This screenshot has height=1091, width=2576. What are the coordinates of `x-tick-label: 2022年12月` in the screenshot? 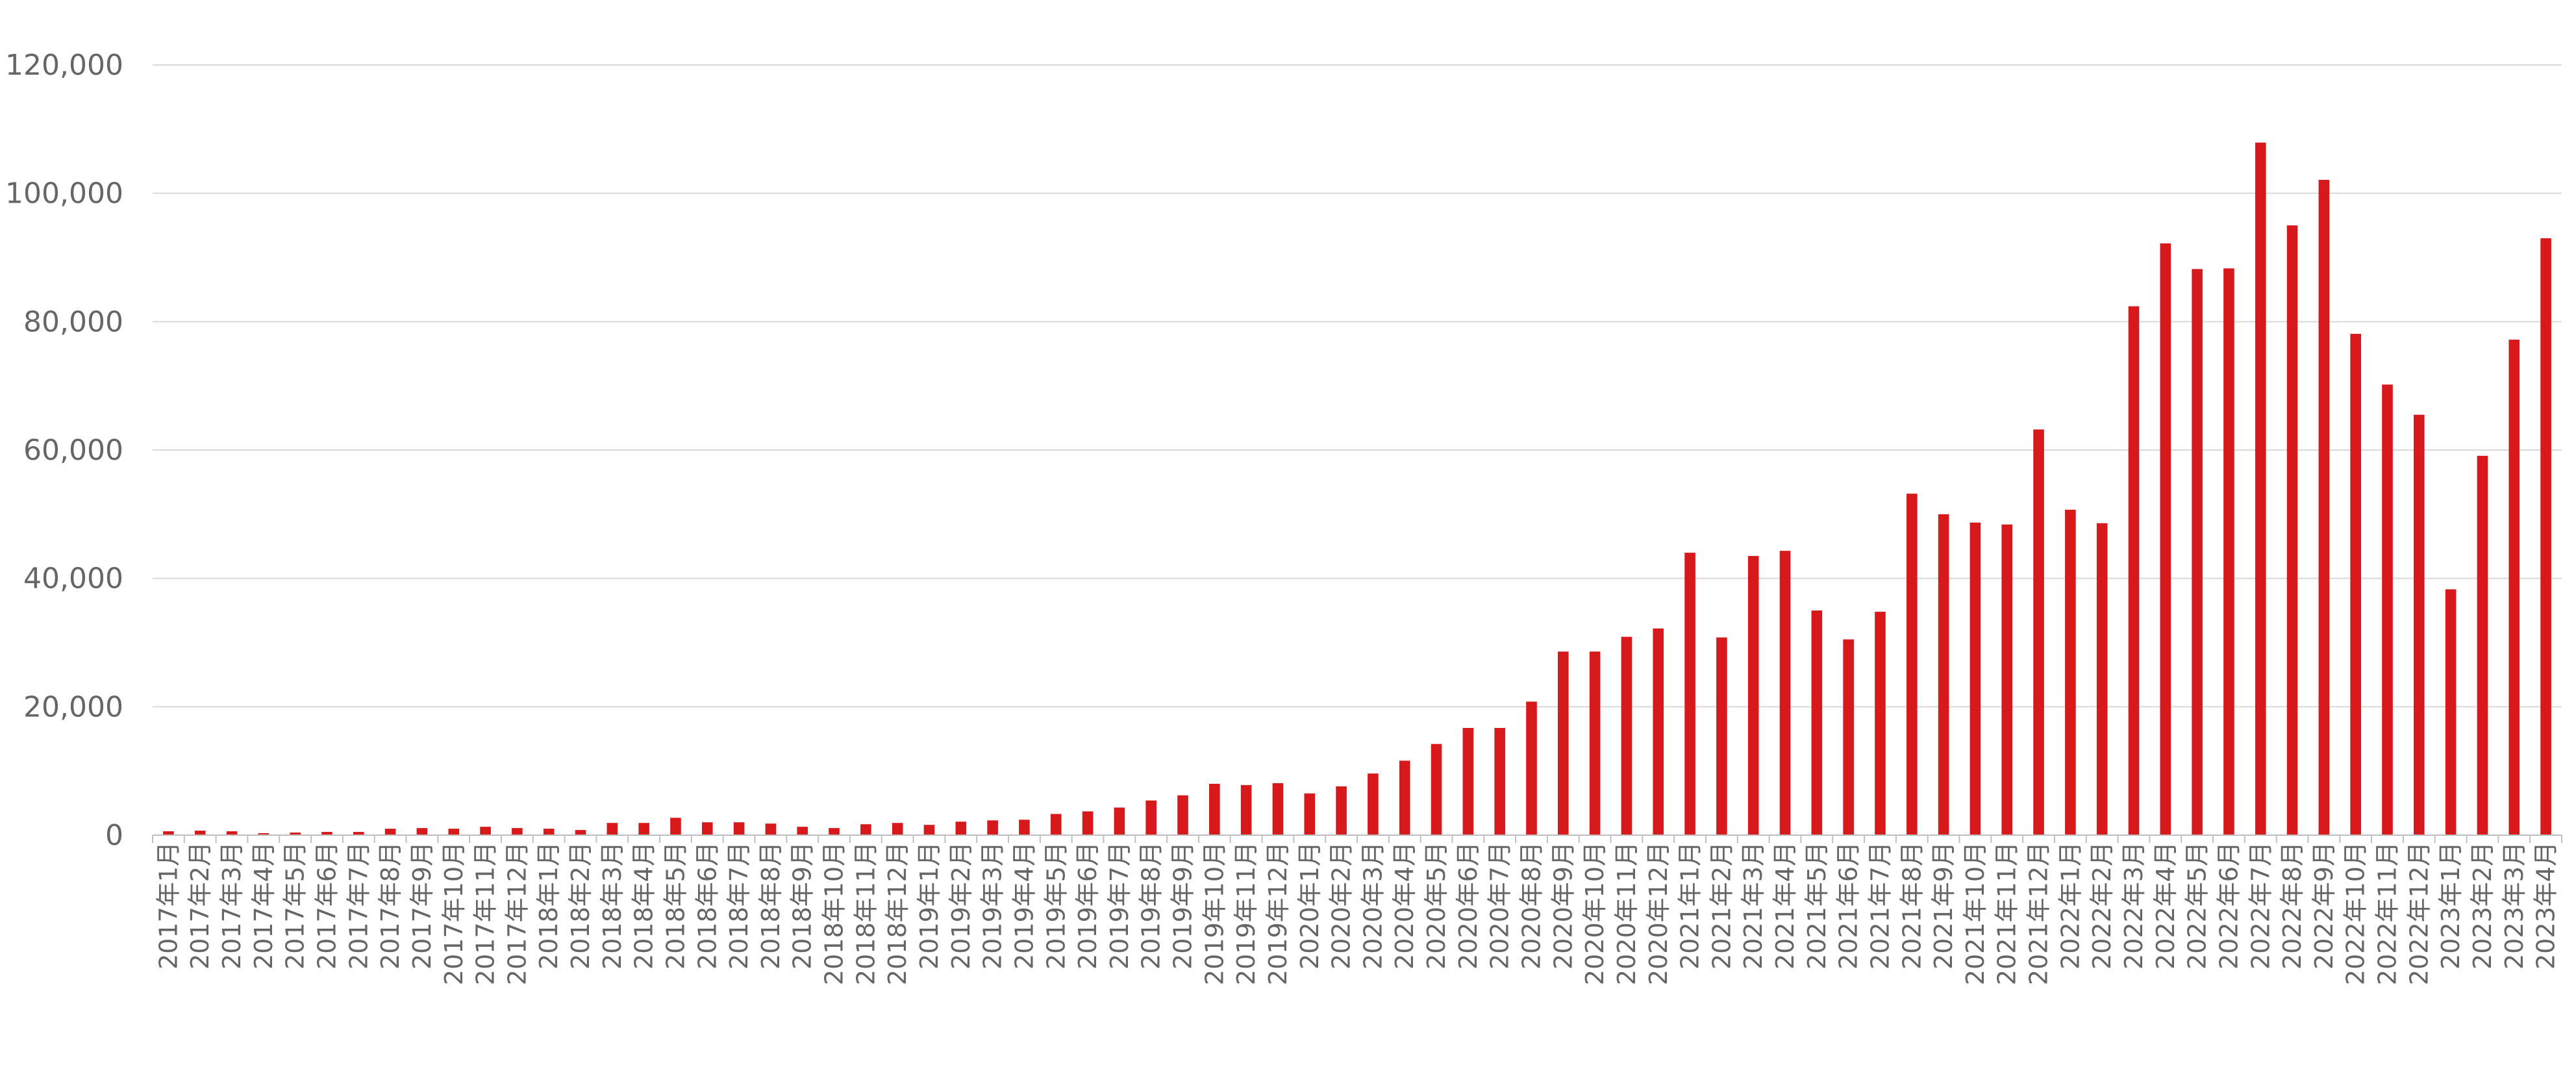 It's located at (2419, 913).